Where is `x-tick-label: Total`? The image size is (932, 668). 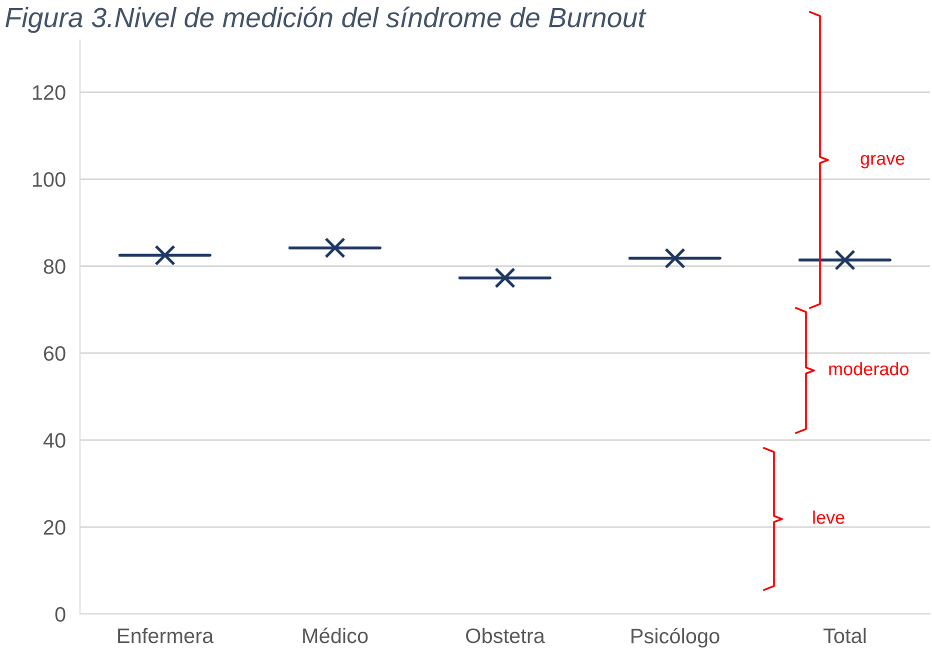 x-tick-label: Total is located at coordinates (844, 636).